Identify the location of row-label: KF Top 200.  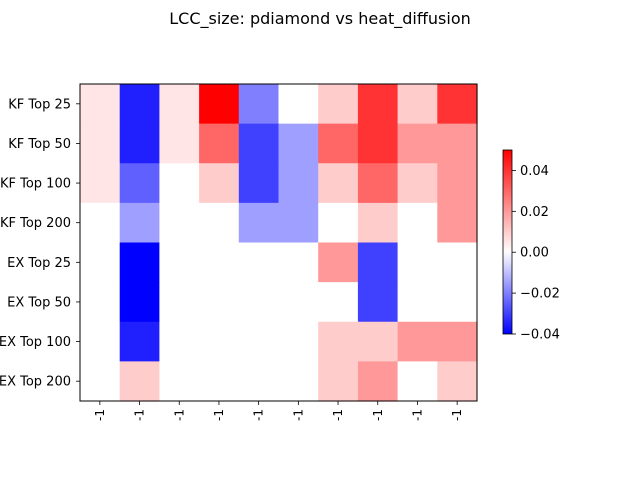
(35, 223).